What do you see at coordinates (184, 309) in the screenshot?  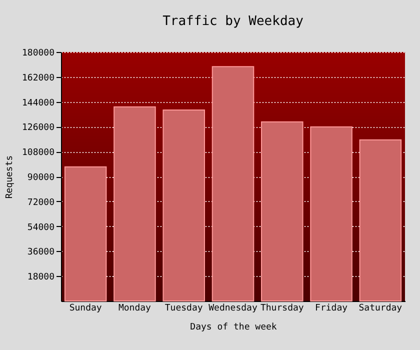 I see `x-tick-label: Tuesday` at bounding box center [184, 309].